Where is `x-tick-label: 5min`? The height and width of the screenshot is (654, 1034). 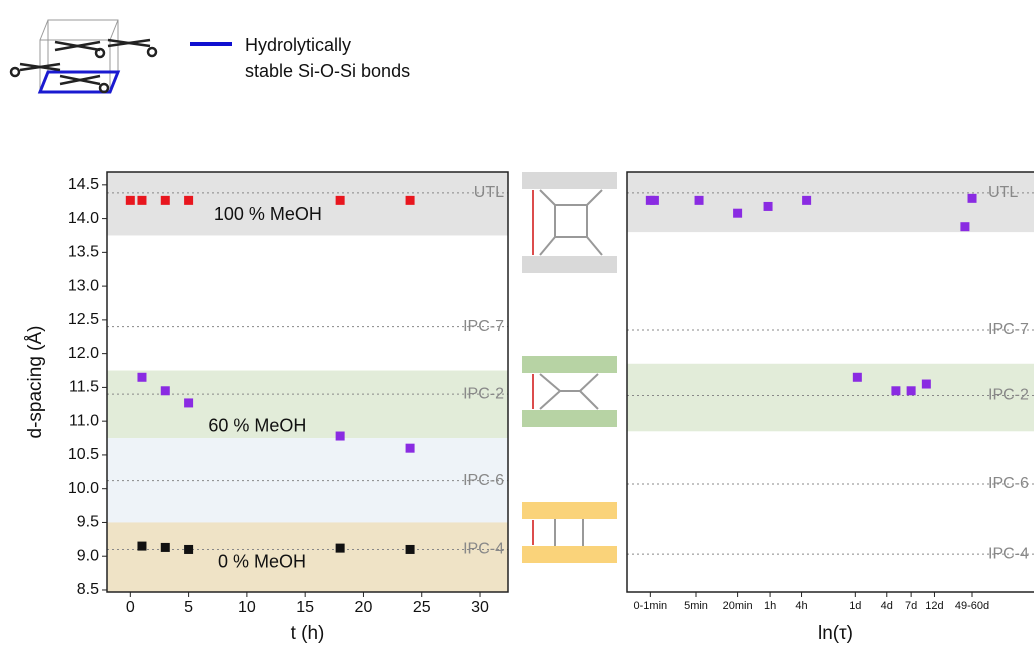
x-tick-label: 5min is located at coordinates (696, 606).